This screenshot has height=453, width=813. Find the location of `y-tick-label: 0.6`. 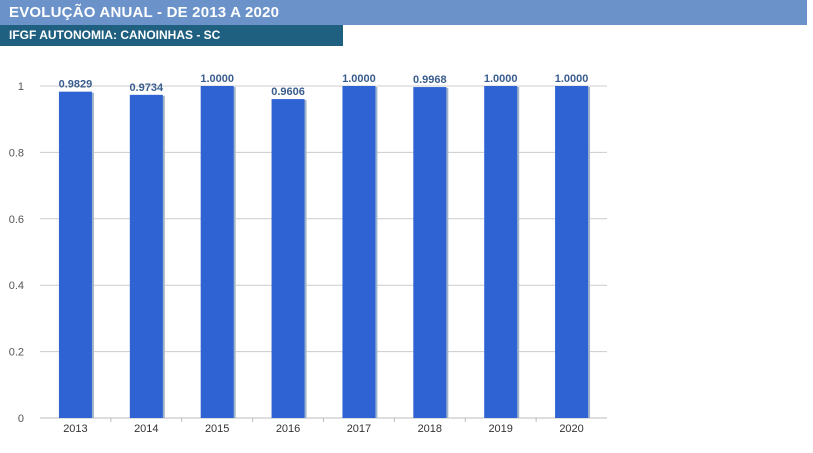

y-tick-label: 0.6 is located at coordinates (16, 220).